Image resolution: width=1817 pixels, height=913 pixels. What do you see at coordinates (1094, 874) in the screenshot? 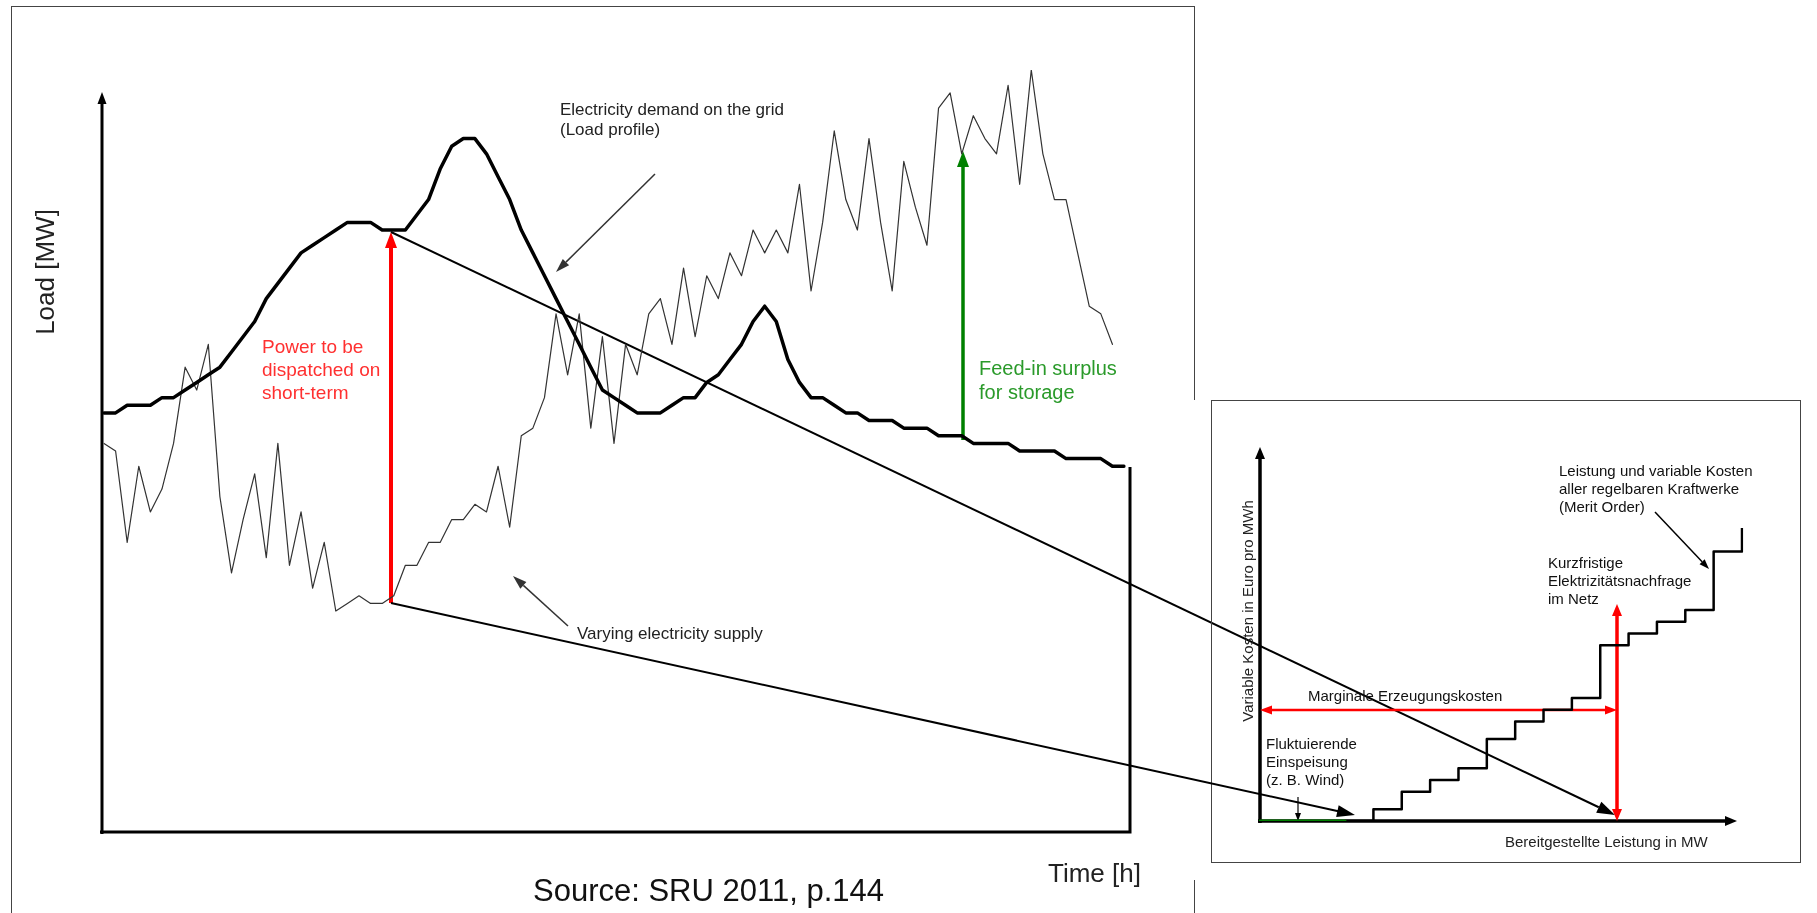
I see `x-axis-title: Time [h]` at bounding box center [1094, 874].